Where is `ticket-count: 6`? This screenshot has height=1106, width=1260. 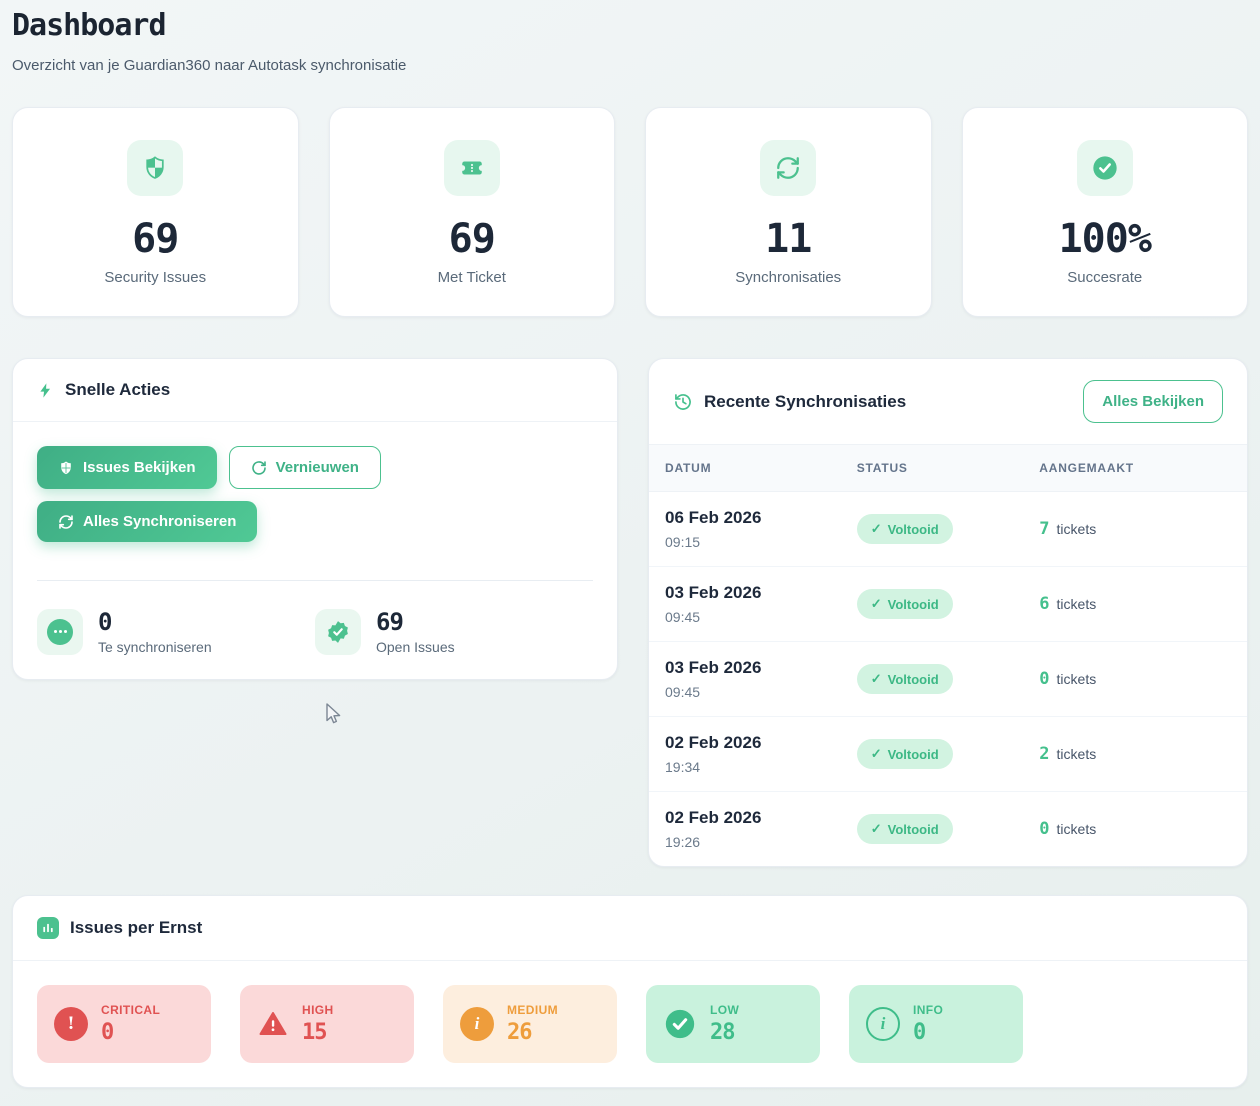
ticket-count: 6 is located at coordinates (1044, 604).